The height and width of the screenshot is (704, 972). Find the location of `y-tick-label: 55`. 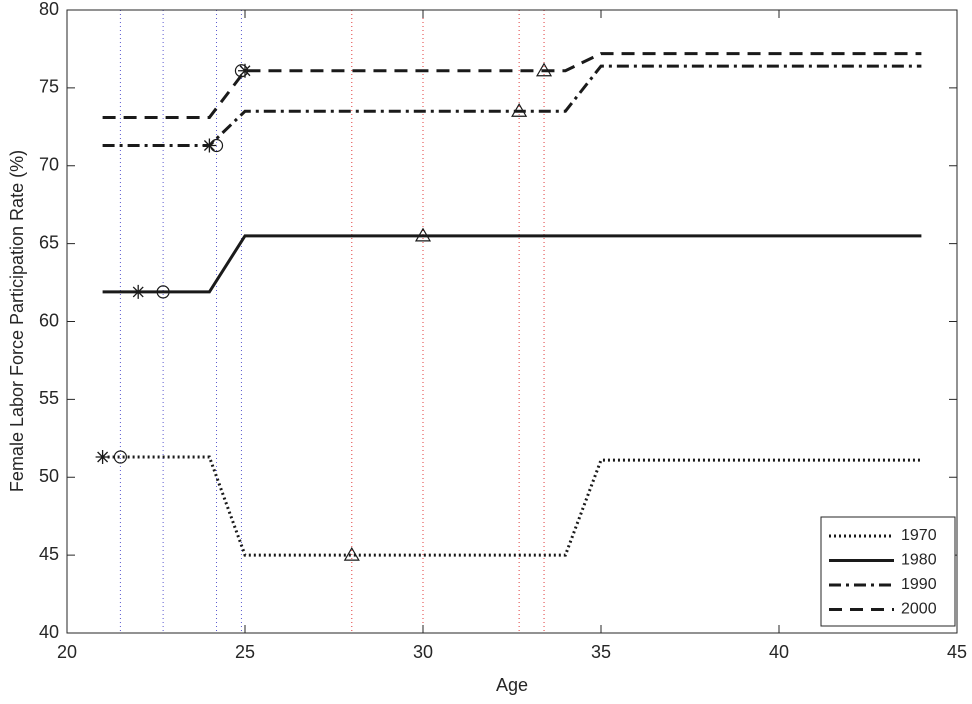

y-tick-label: 55 is located at coordinates (49, 398).